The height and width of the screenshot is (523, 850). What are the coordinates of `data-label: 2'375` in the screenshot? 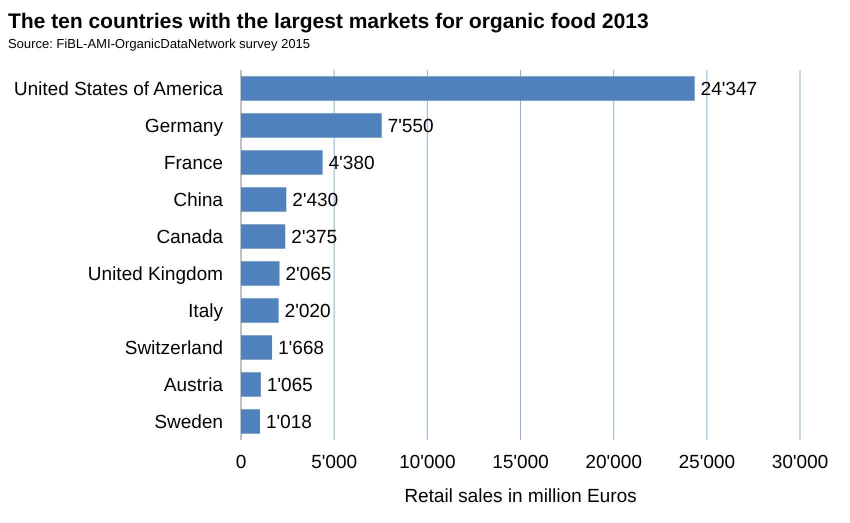 It's located at (314, 237).